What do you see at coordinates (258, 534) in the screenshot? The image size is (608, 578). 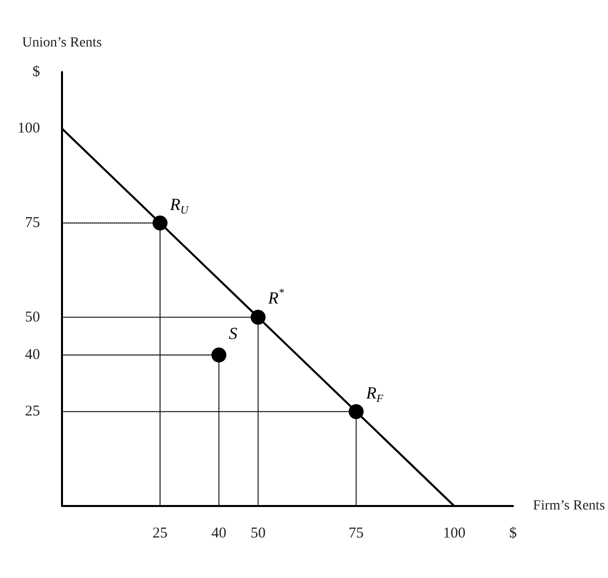 I see `x-tick-label: 50` at bounding box center [258, 534].